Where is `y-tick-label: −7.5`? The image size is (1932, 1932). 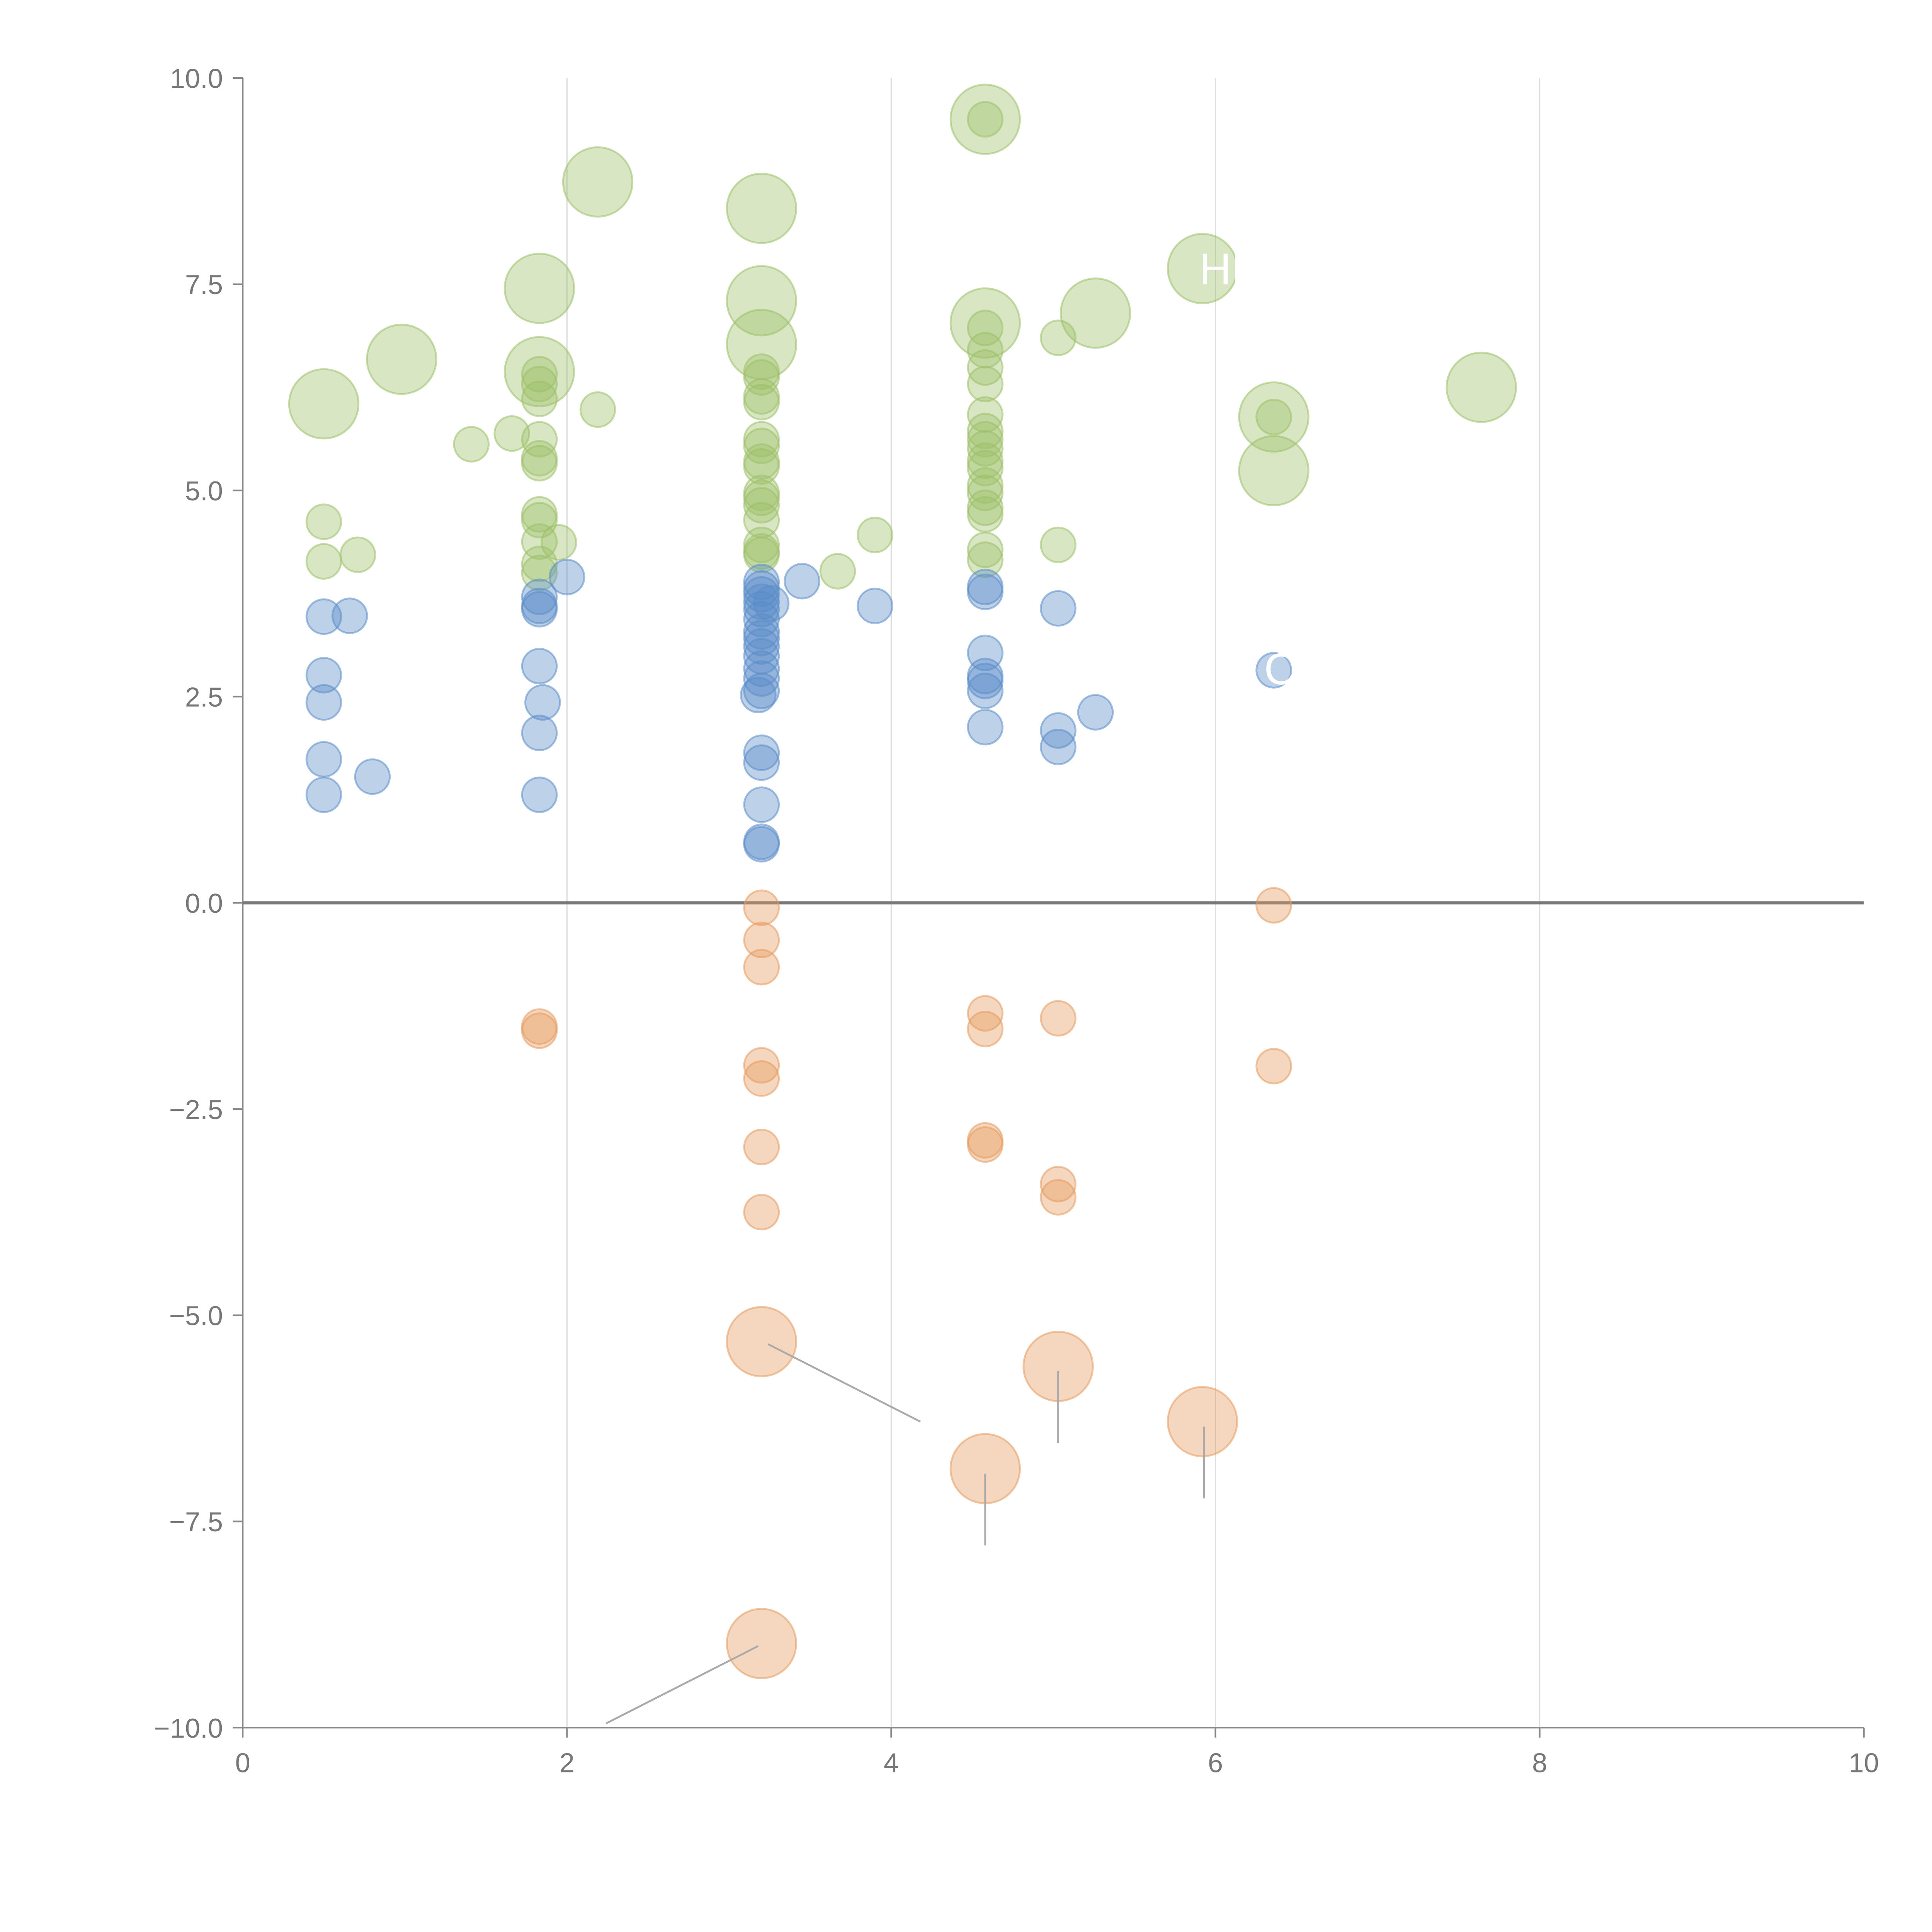 y-tick-label: −7.5 is located at coordinates (196, 1522).